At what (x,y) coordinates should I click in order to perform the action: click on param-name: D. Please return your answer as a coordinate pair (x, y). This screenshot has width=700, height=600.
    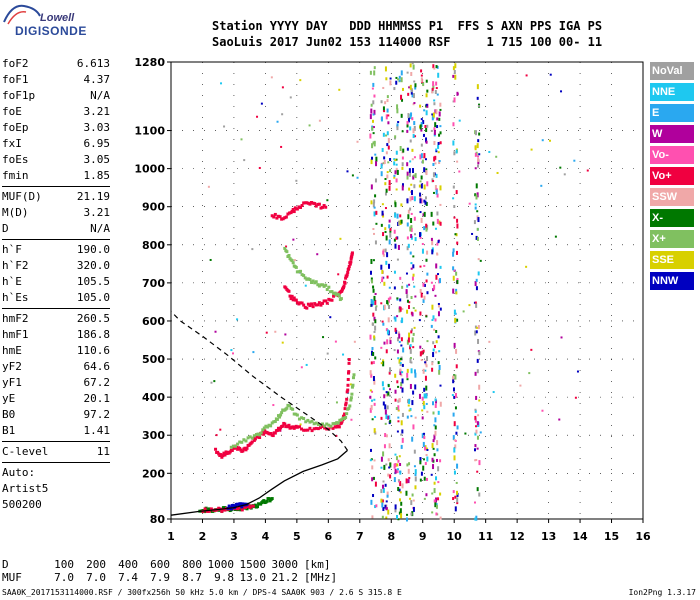
    Looking at the image, I should click on (5, 228).